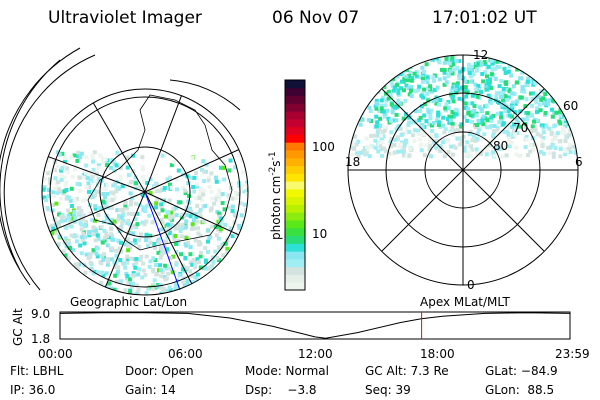  I want to click on xtick: 23:59, so click(572, 354).